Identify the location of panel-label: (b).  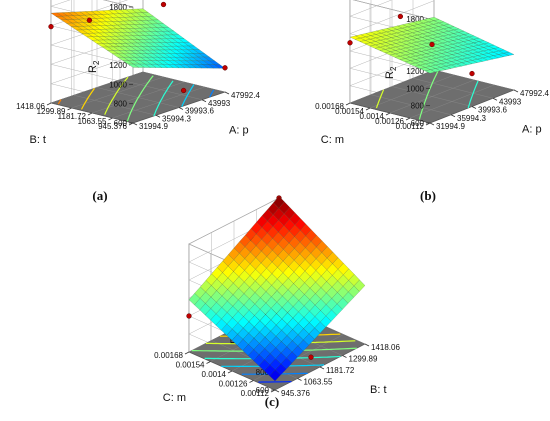
(428, 195).